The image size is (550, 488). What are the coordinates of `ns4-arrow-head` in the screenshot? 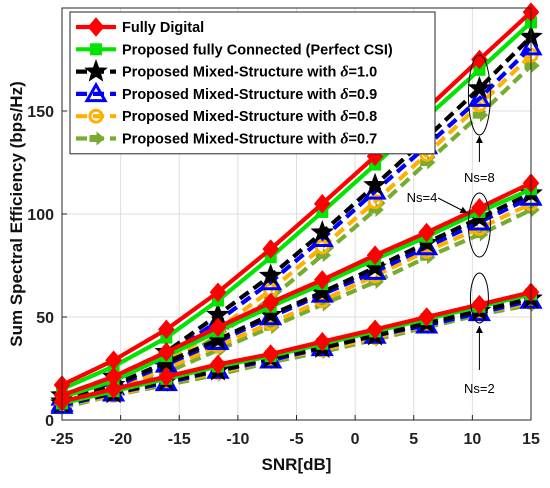 It's located at (463, 209).